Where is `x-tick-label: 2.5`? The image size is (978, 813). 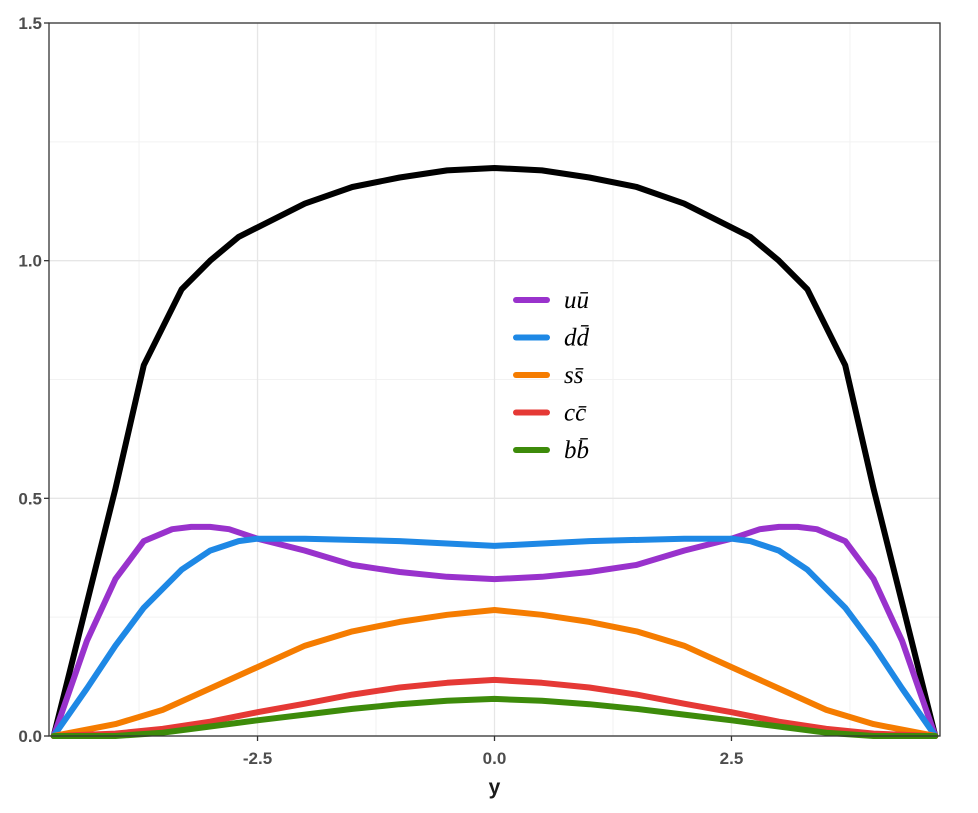 x-tick-label: 2.5 is located at coordinates (732, 758).